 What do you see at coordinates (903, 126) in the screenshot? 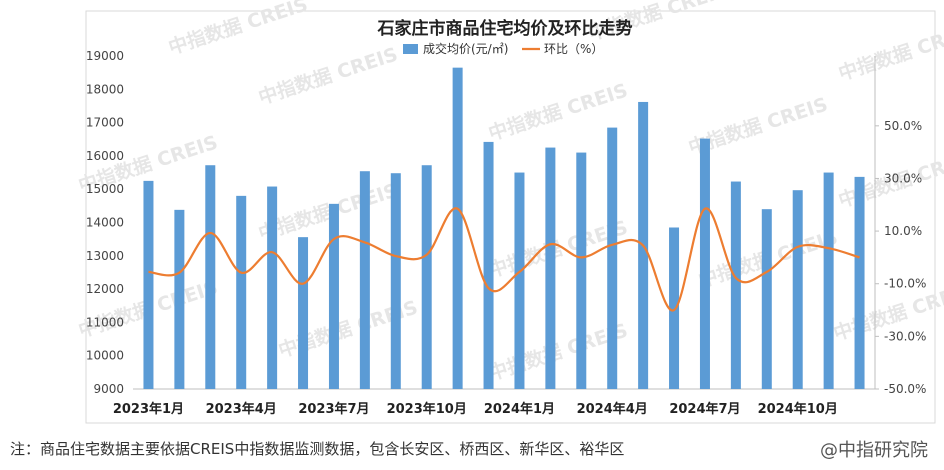
I see `right-axis-tick-label: 50.0%` at bounding box center [903, 126].